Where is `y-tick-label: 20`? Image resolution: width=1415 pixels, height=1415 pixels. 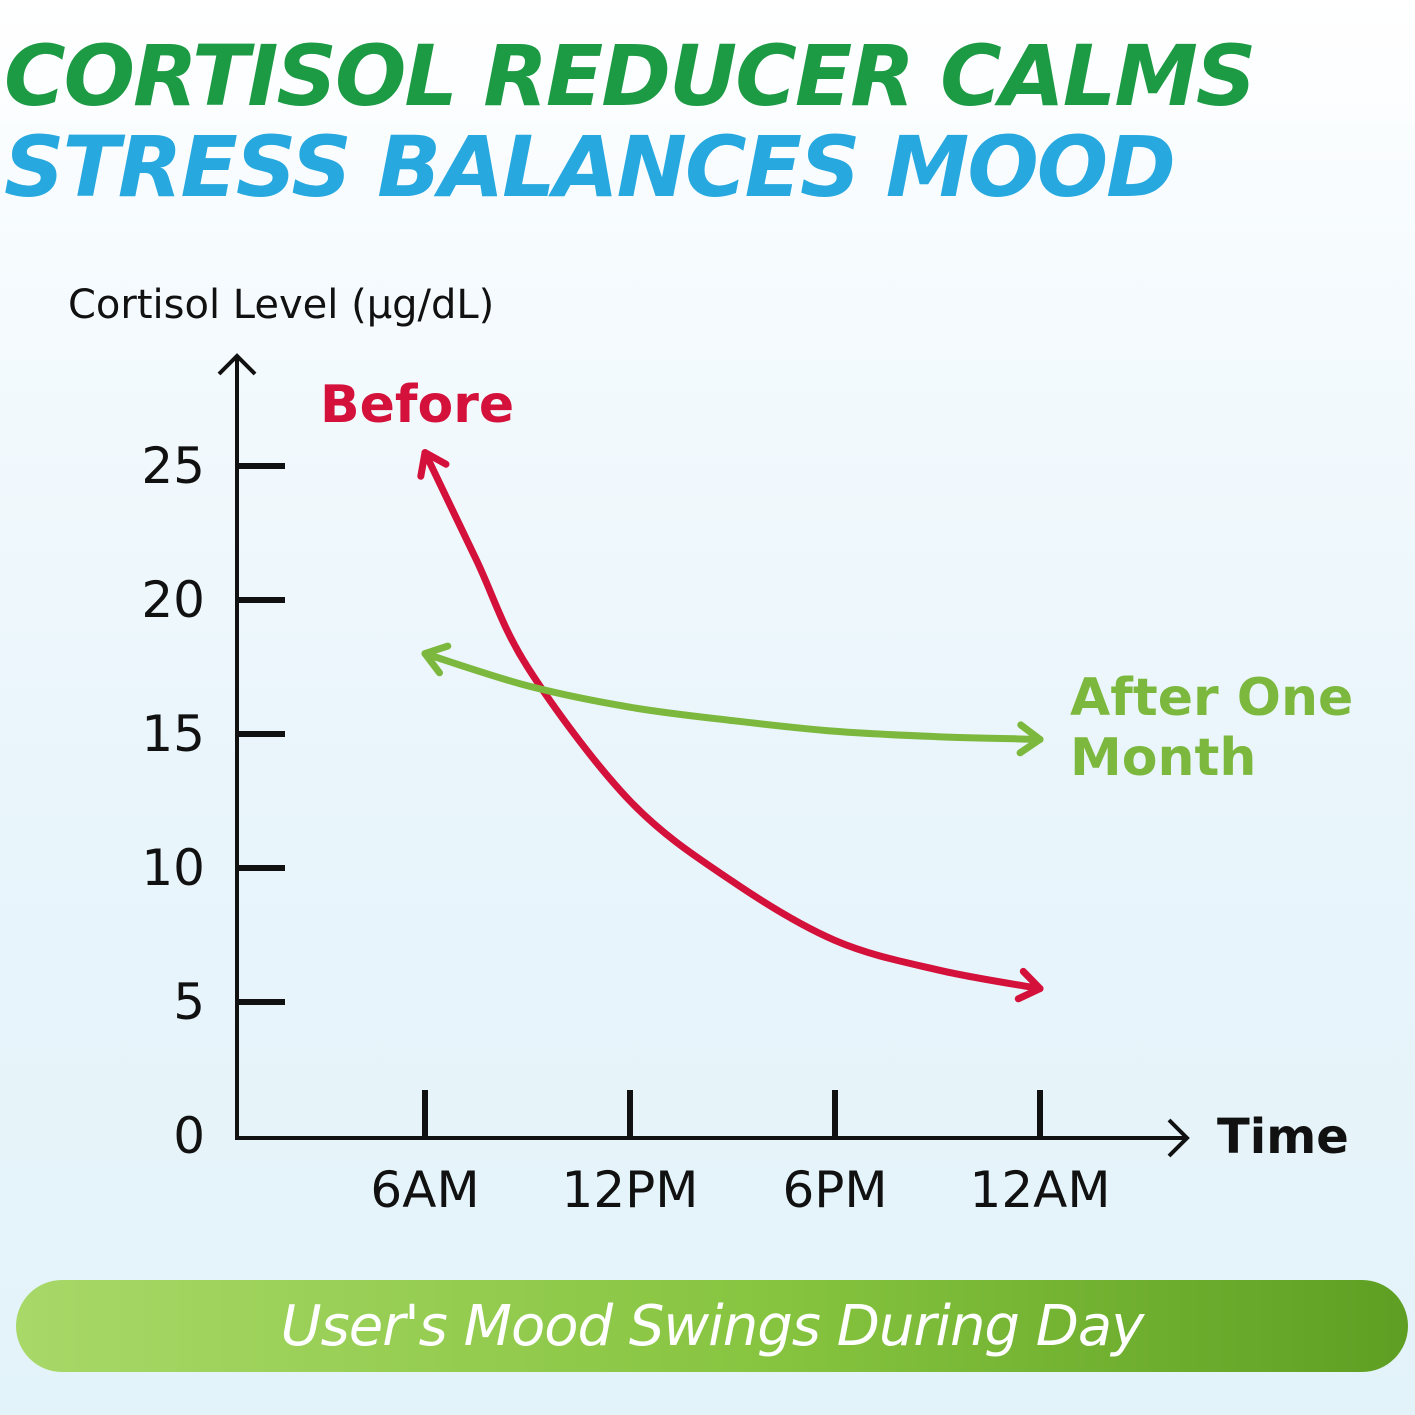
y-tick-label: 20 is located at coordinates (173, 600).